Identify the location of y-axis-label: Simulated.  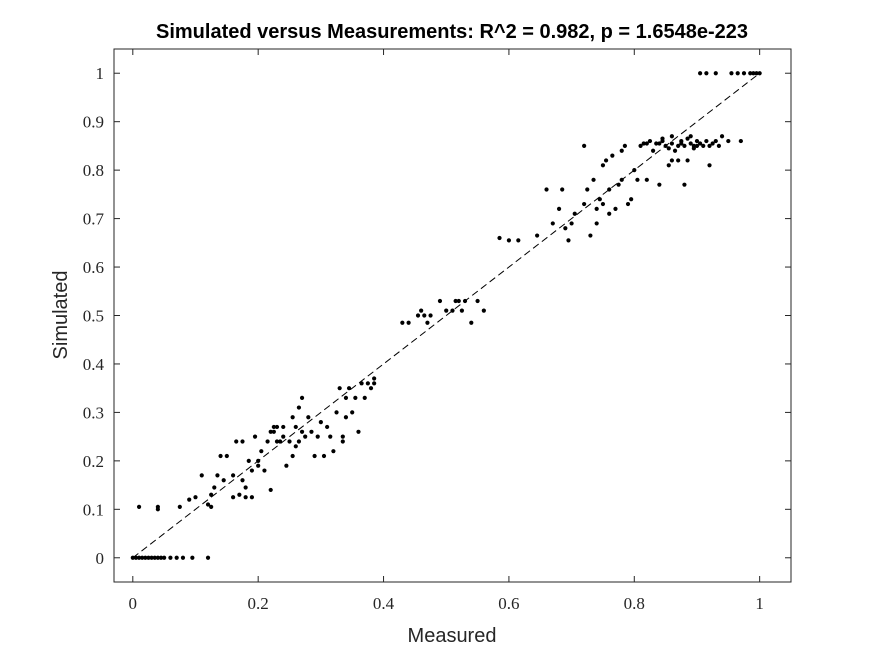
(61, 315).